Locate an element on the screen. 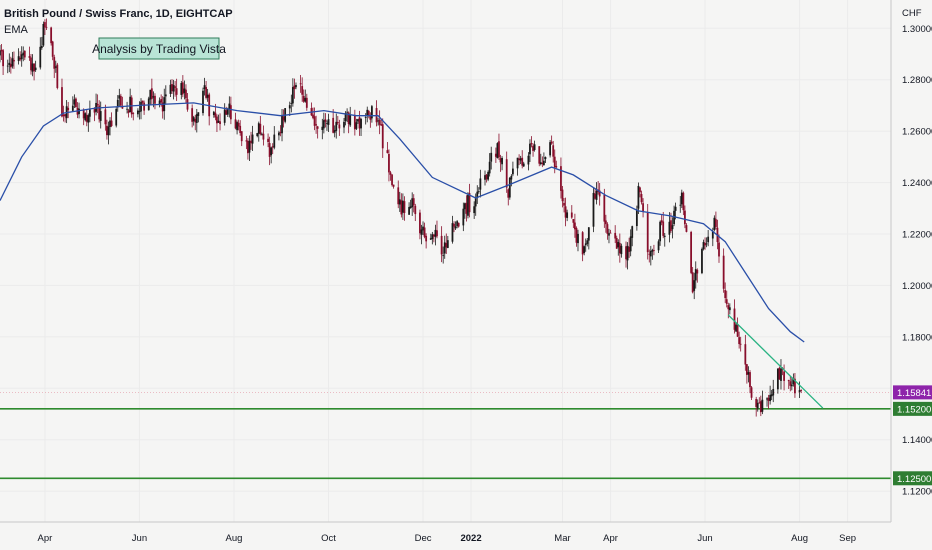  y-tick-label: 1.22000 is located at coordinates (917, 235).